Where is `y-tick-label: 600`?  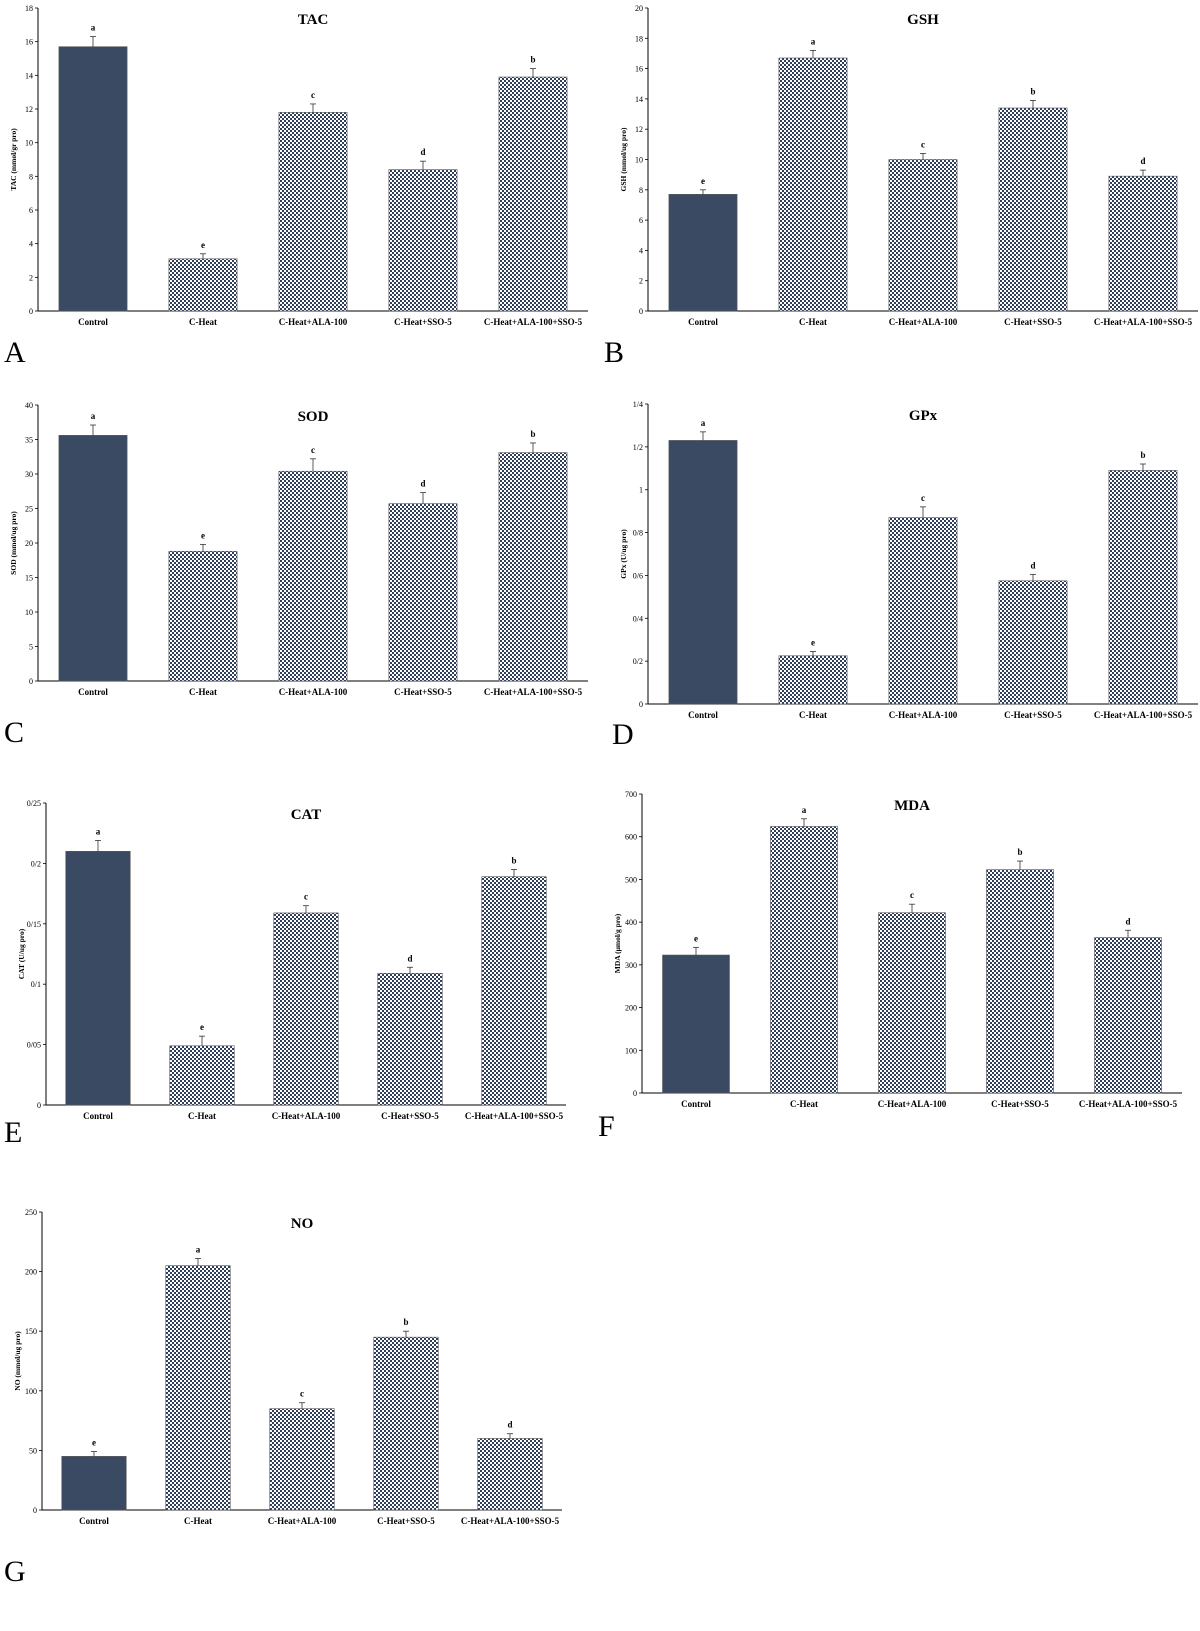 y-tick-label: 600 is located at coordinates (631, 837).